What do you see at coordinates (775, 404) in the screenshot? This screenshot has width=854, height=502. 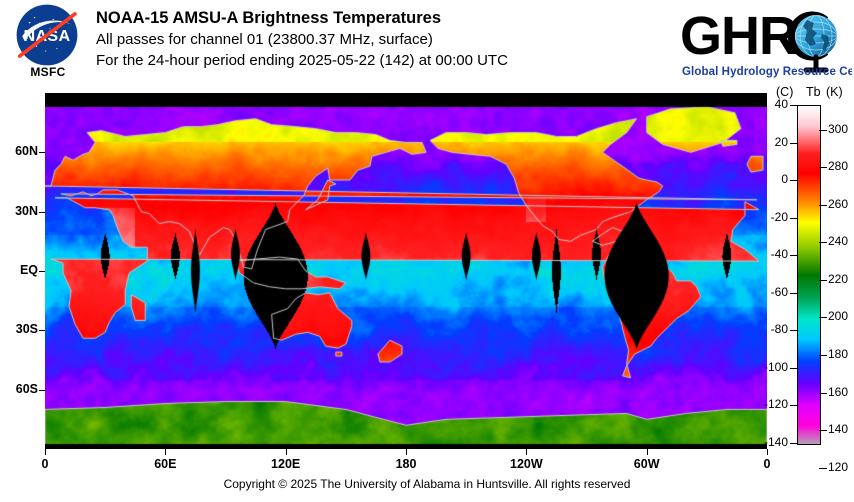 I see `colorbar-tick-celsius: -120` at bounding box center [775, 404].